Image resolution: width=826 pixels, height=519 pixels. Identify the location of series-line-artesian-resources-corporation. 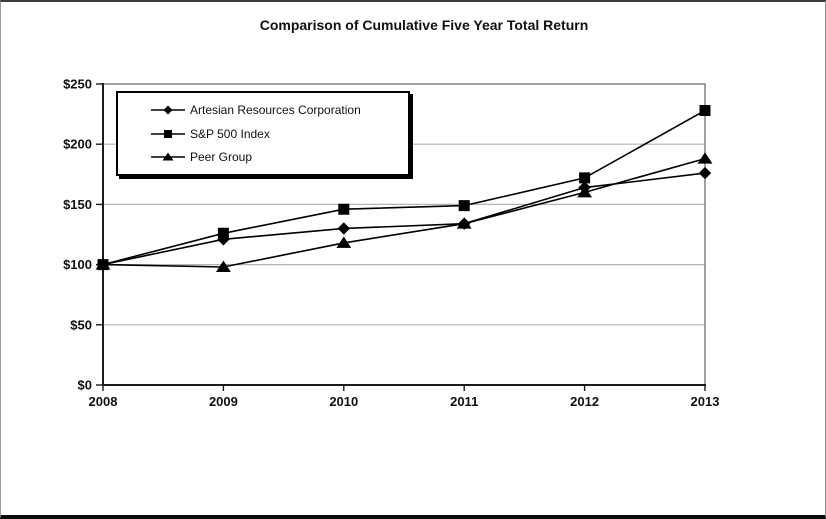
(404, 219).